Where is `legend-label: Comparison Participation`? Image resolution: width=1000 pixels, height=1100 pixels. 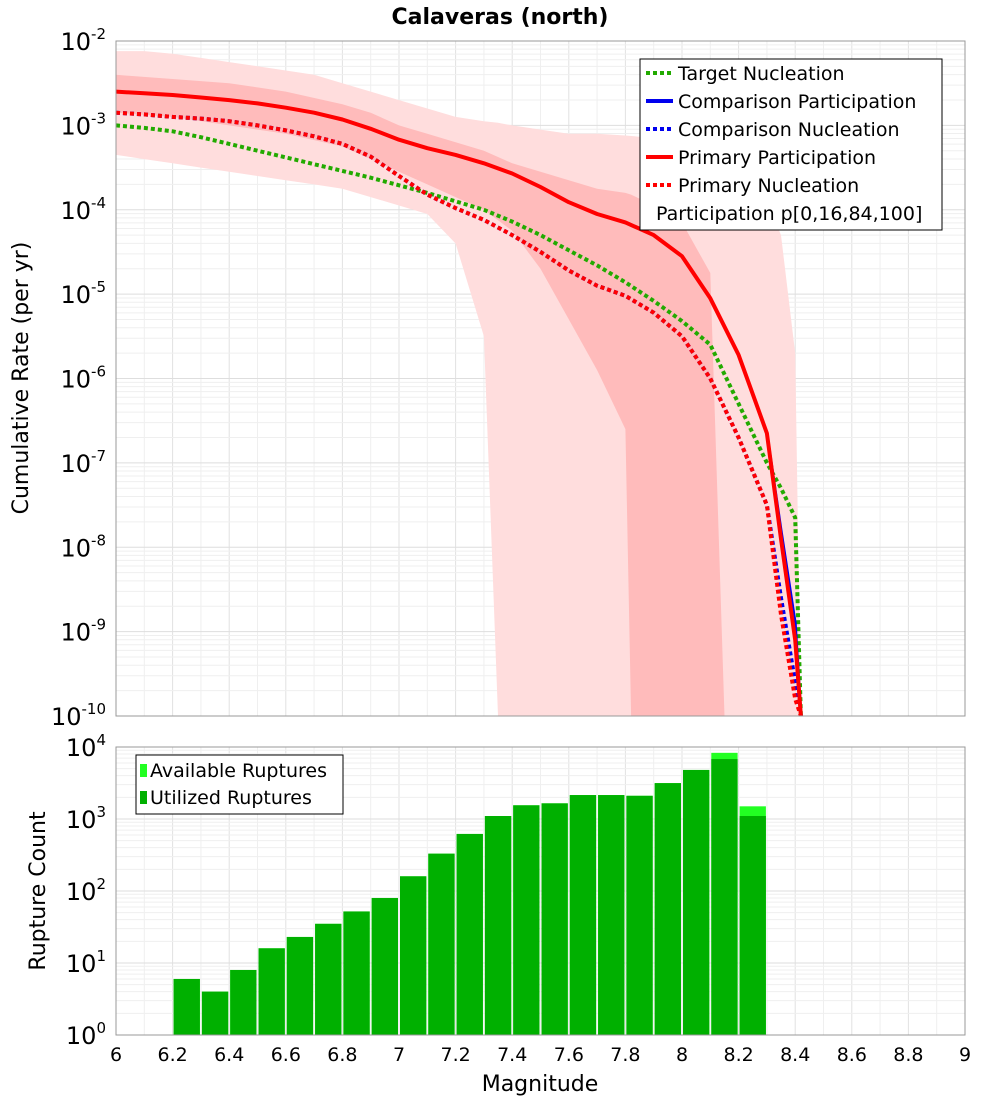
legend-label: Comparison Participation is located at coordinates (797, 102).